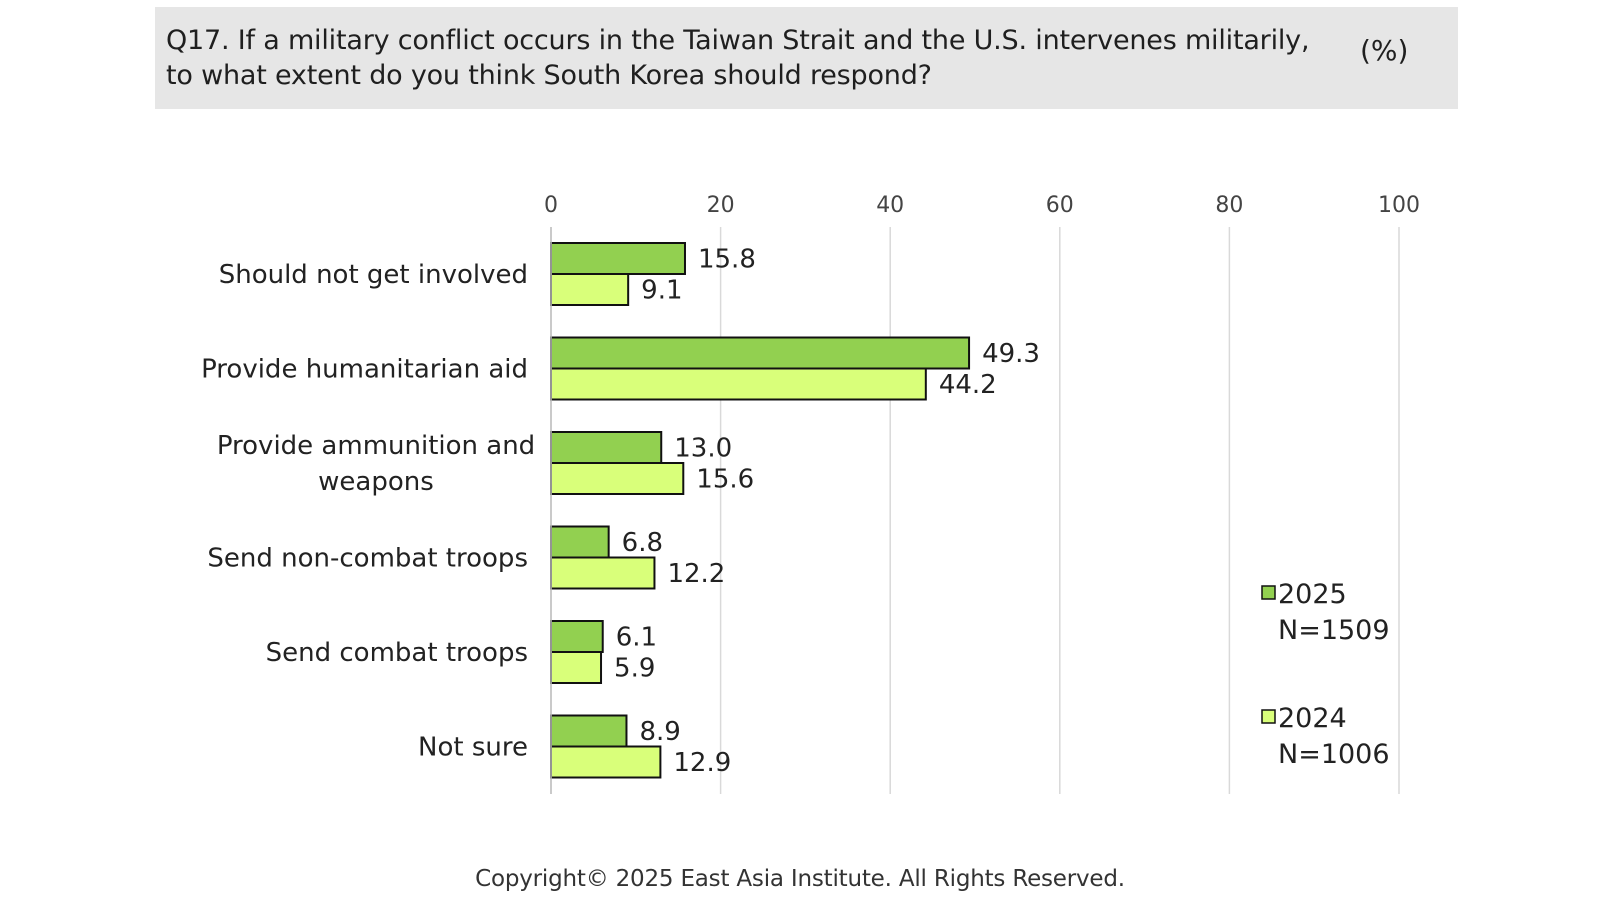 This screenshot has width=1600, height=900. I want to click on data-label-2025: 8.9, so click(659, 732).